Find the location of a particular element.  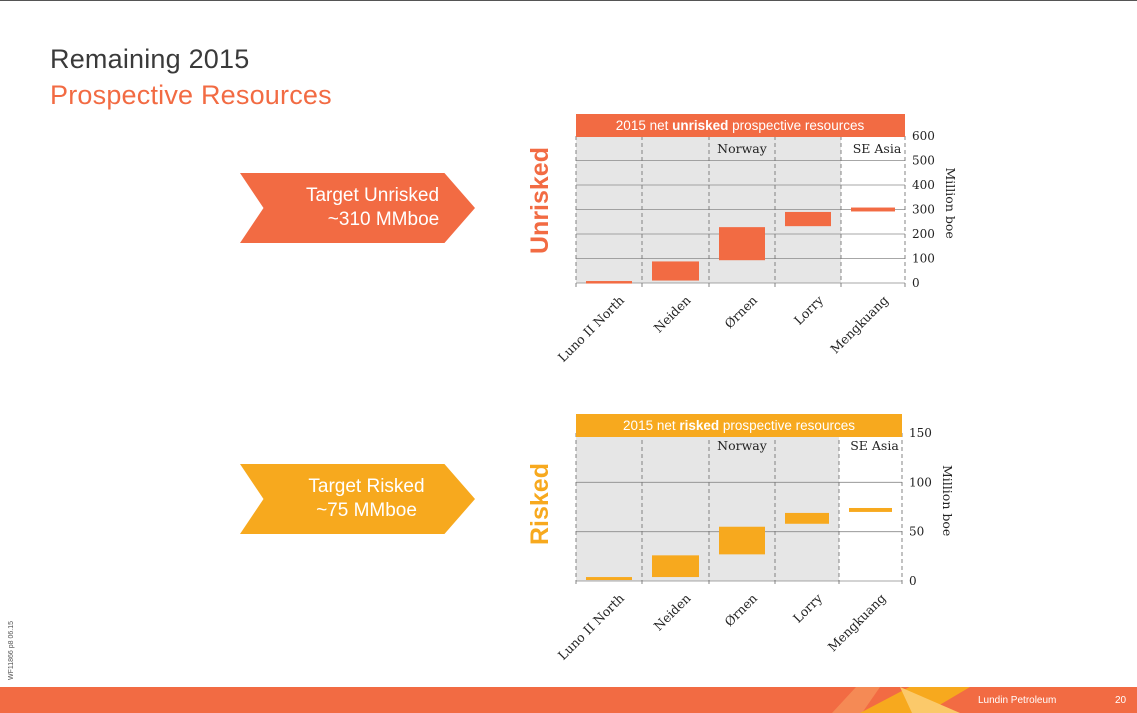

page-number: 20 is located at coordinates (1121, 700).